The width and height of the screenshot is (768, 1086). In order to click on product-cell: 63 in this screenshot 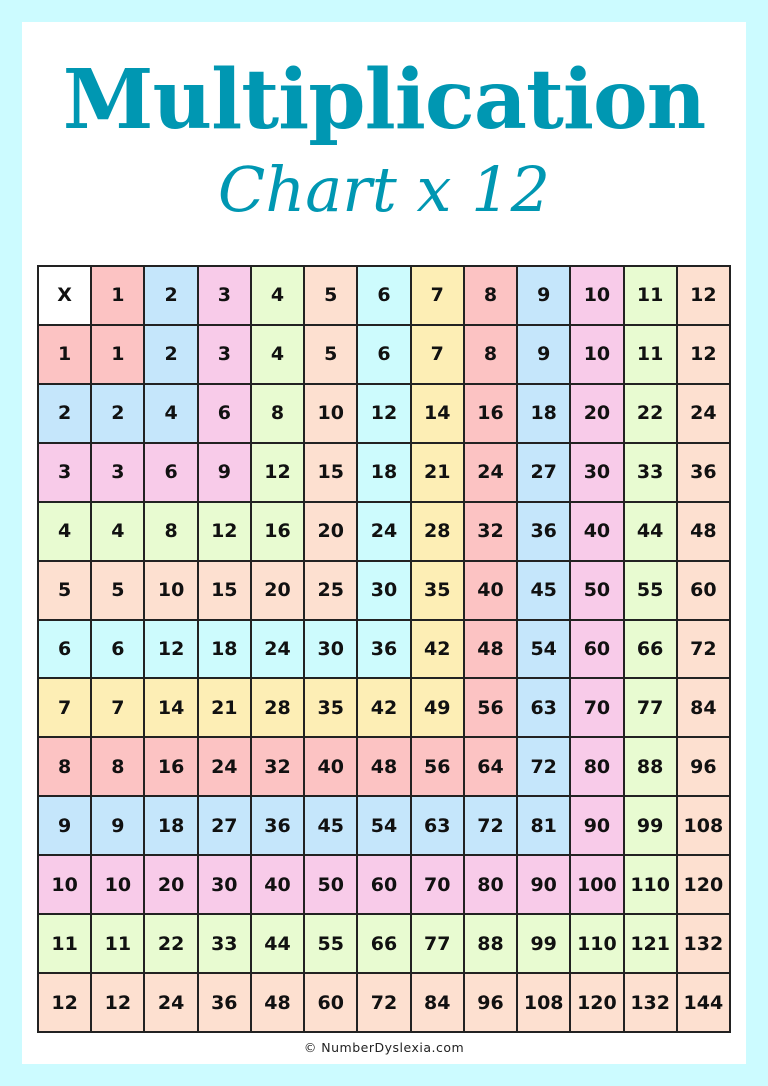, I will do `click(437, 826)`.